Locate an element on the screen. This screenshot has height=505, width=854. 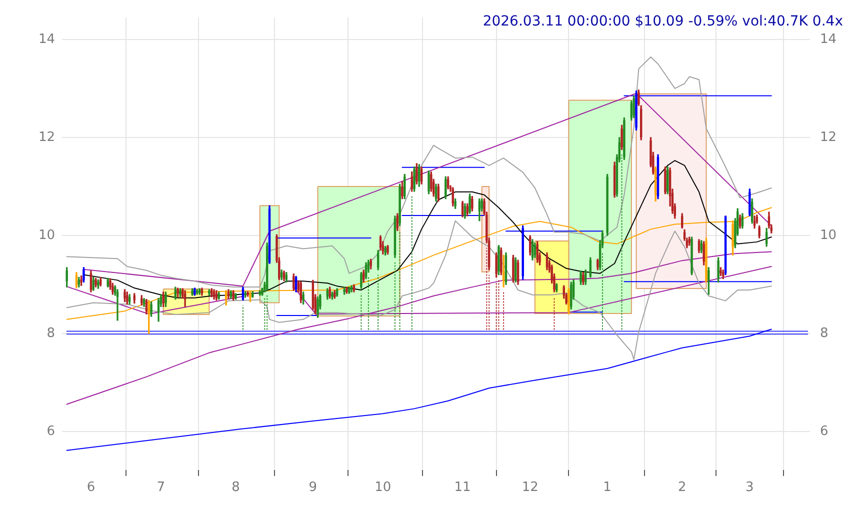
y-tick-label: 8 is located at coordinates (50, 334).